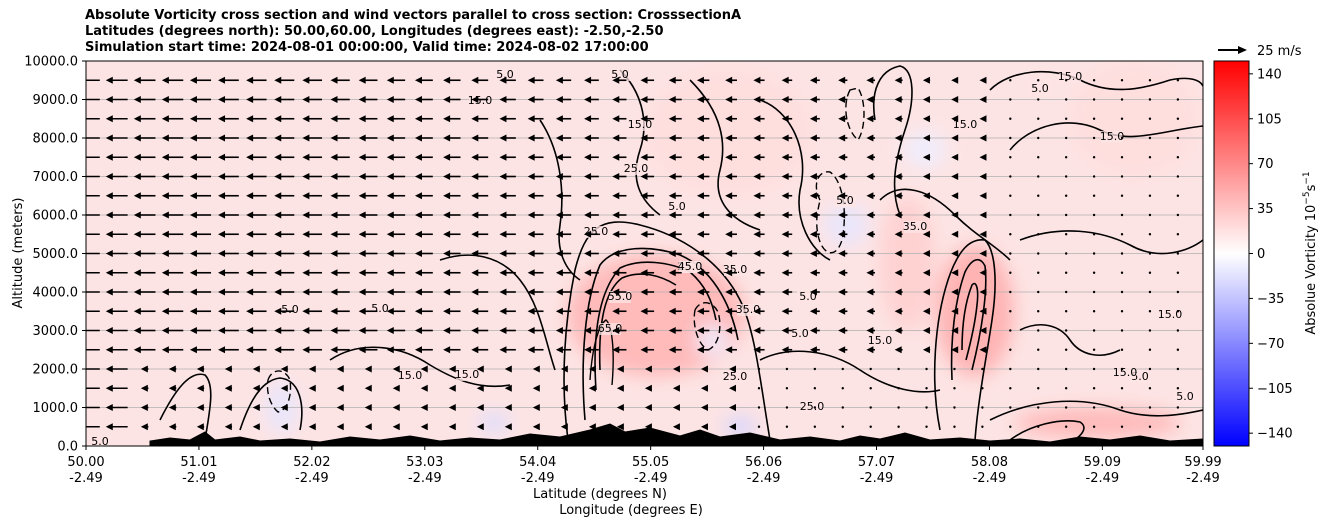 The image size is (1332, 526). Describe the element at coordinates (690, 266) in the screenshot. I see `contour-label: 45.0` at that location.